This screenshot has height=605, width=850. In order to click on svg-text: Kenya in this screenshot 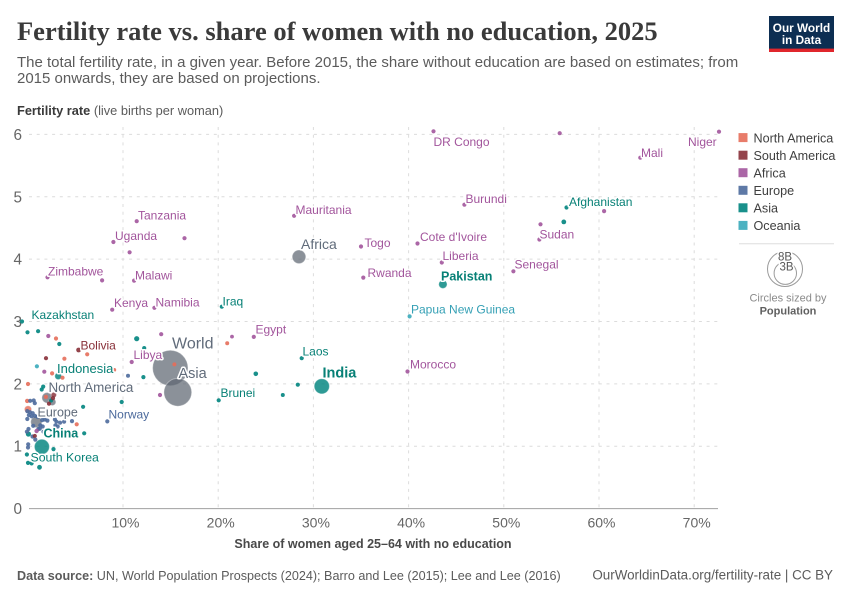, I will do `click(131, 303)`.